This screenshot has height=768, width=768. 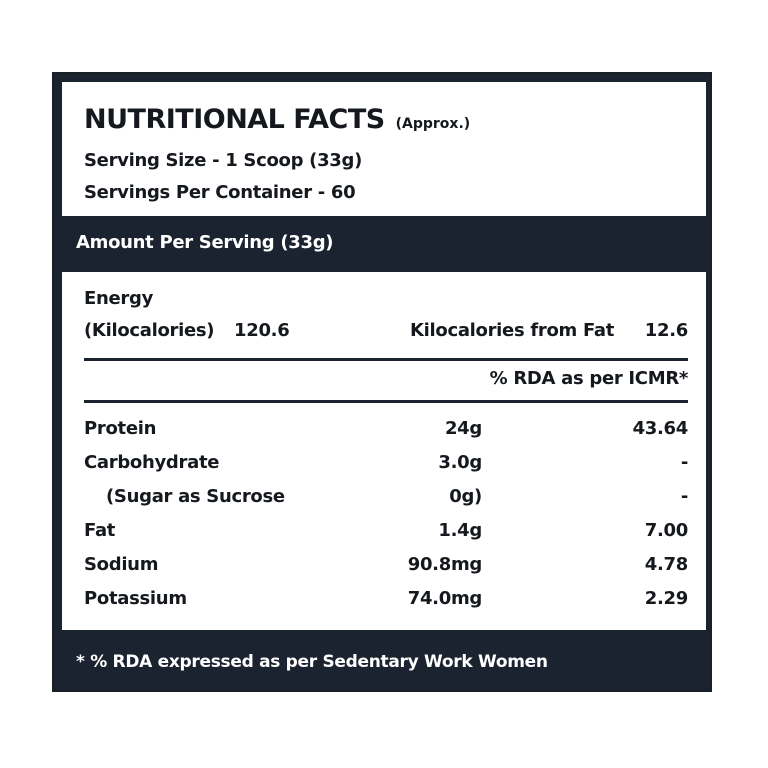 What do you see at coordinates (666, 330) in the screenshot?
I see `fat-kcal-value: 12.6` at bounding box center [666, 330].